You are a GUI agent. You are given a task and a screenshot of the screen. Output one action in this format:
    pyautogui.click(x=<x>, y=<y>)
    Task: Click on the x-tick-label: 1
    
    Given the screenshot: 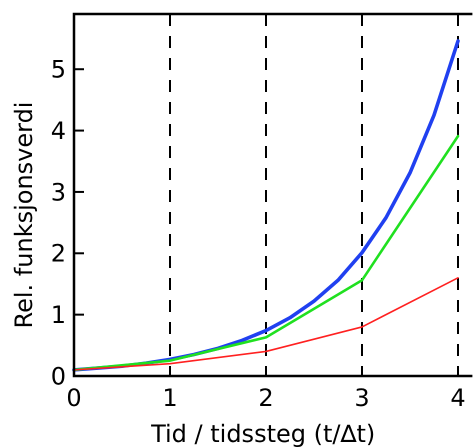 What is the action you would take?
    pyautogui.click(x=170, y=398)
    